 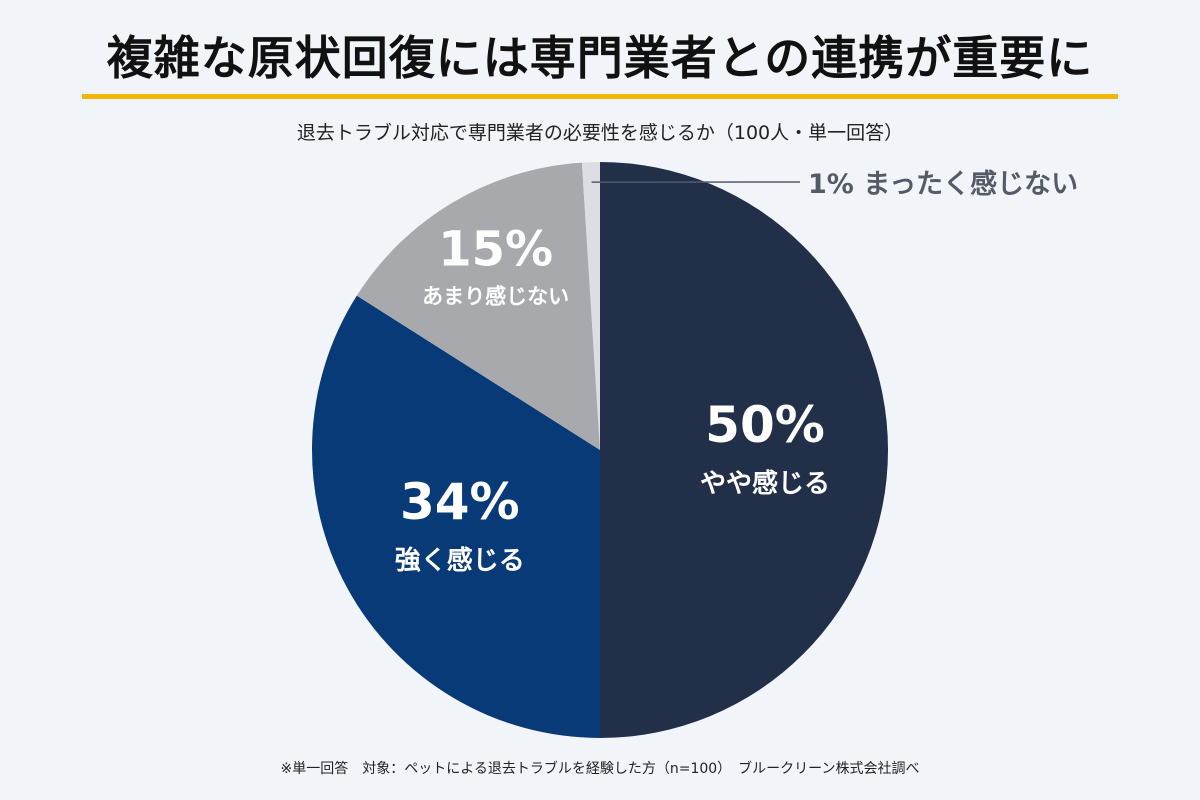 I want to click on pie-slice-15pct, so click(x=478, y=306).